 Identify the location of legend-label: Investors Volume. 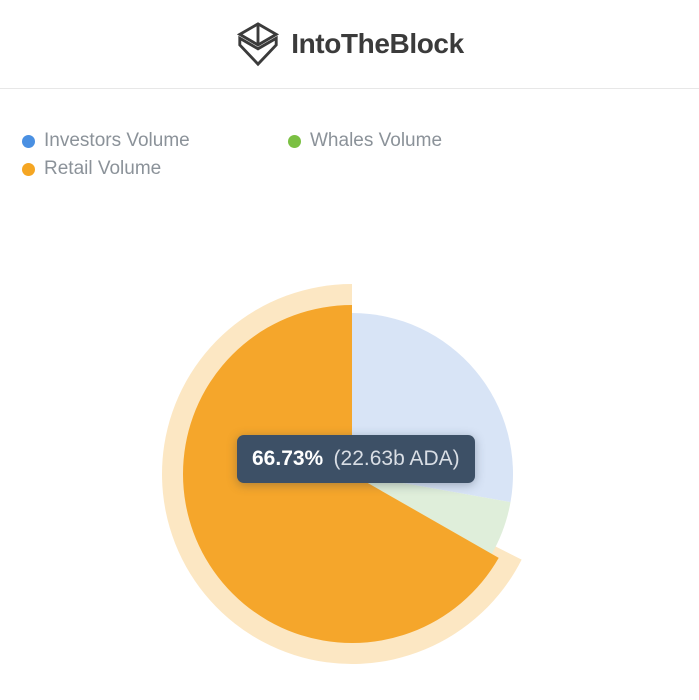
(117, 140).